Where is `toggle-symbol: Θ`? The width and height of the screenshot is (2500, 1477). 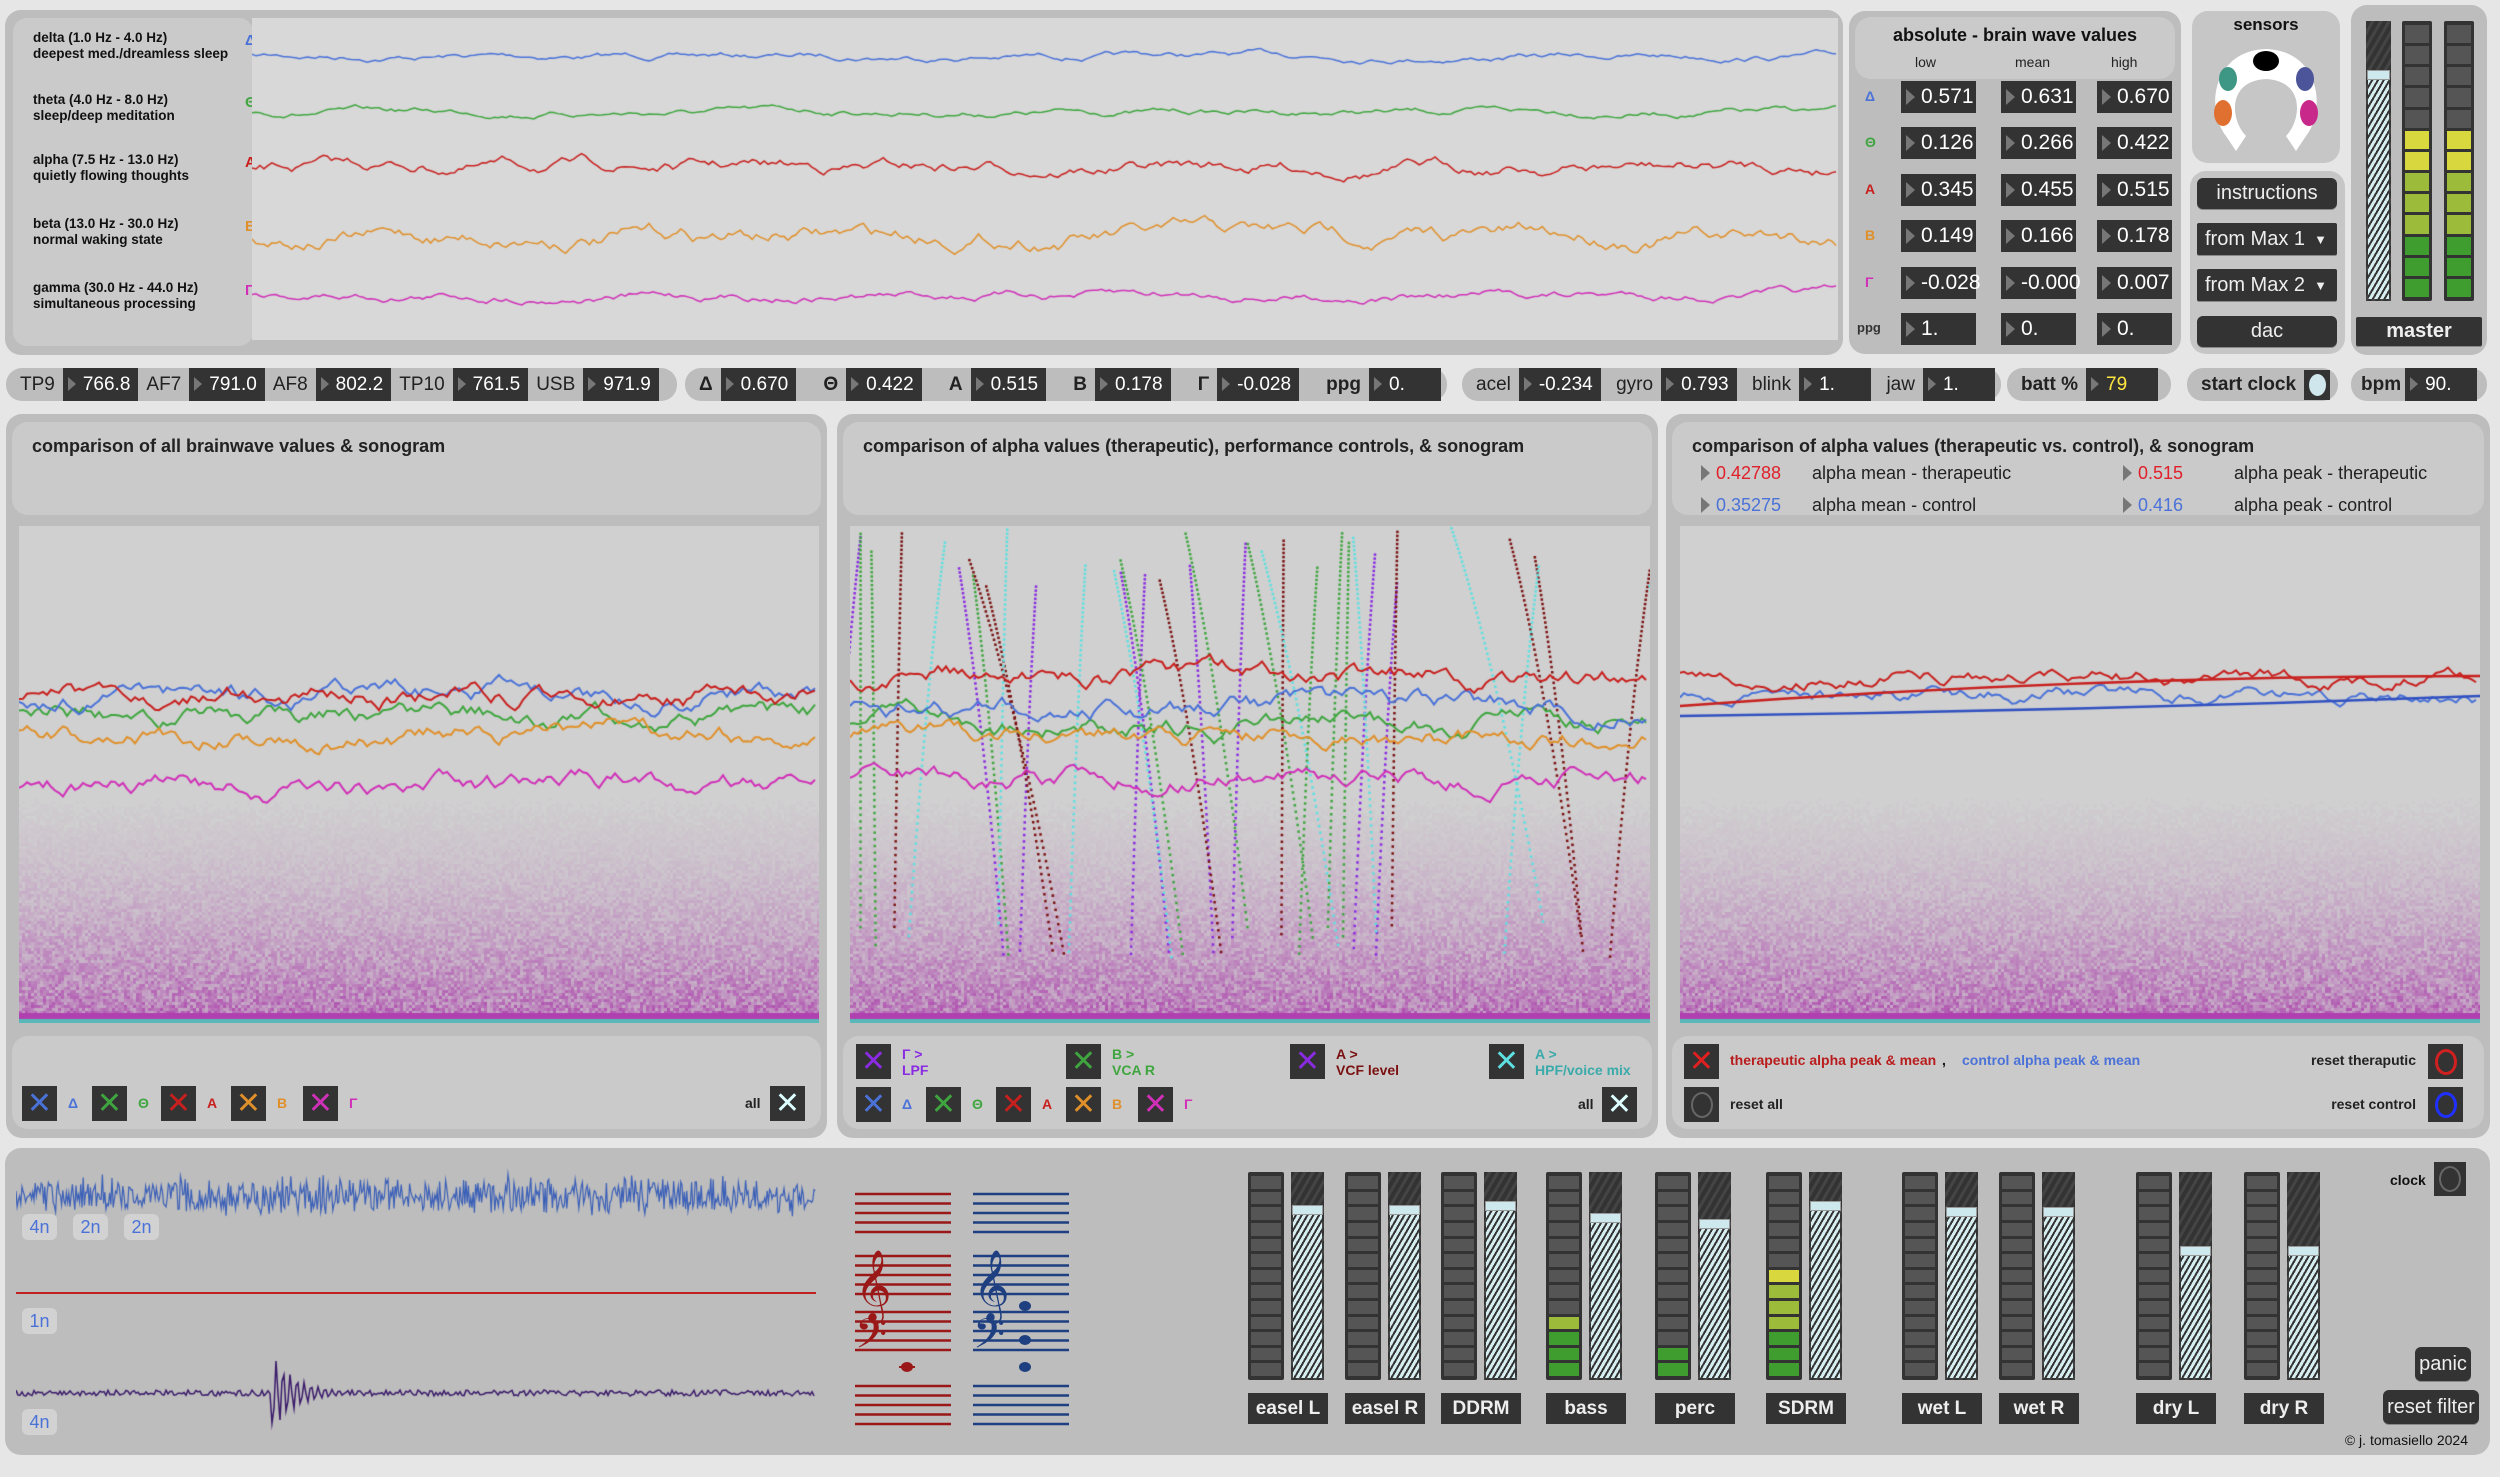
toggle-symbol: Θ is located at coordinates (143, 1103).